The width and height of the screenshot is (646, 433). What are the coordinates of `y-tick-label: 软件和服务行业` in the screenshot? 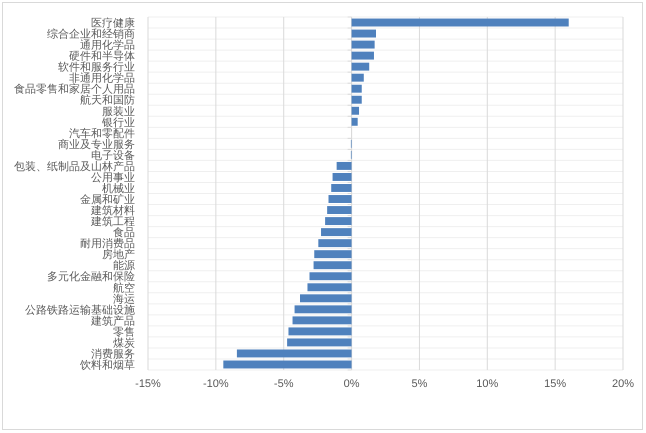 It's located at (96, 67).